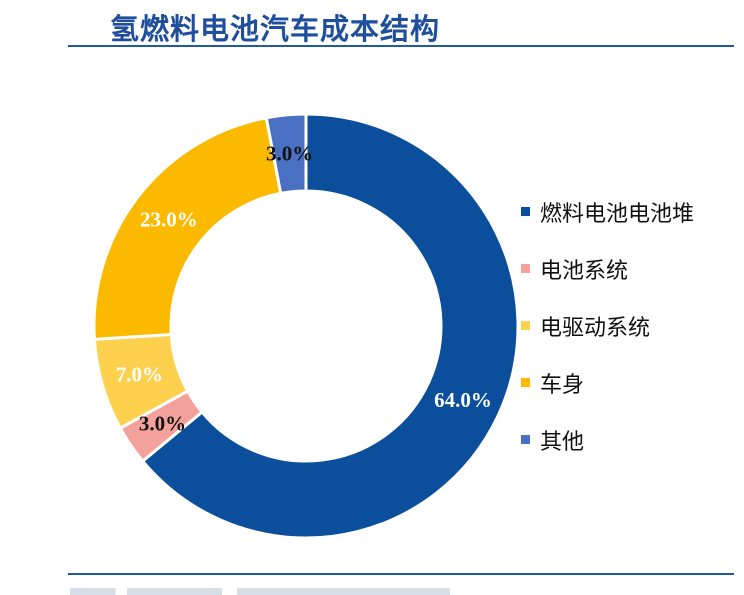 Image resolution: width=744 pixels, height=595 pixels. What do you see at coordinates (584, 271) in the screenshot?
I see `legend-label-2: 电池系统` at bounding box center [584, 271].